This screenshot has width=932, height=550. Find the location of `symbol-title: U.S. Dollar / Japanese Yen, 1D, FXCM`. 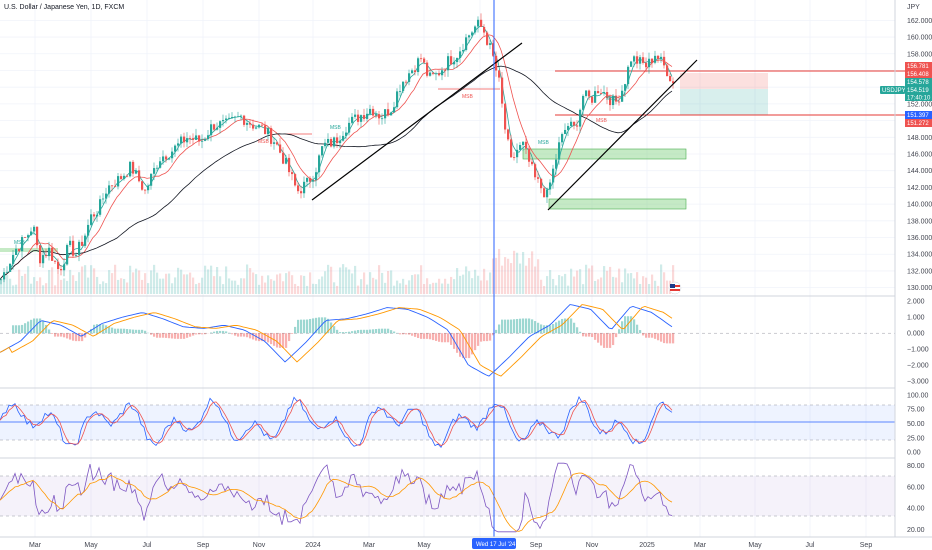

symbol-title: U.S. Dollar / Japanese Yen, 1D, FXCM is located at coordinates (64, 7).